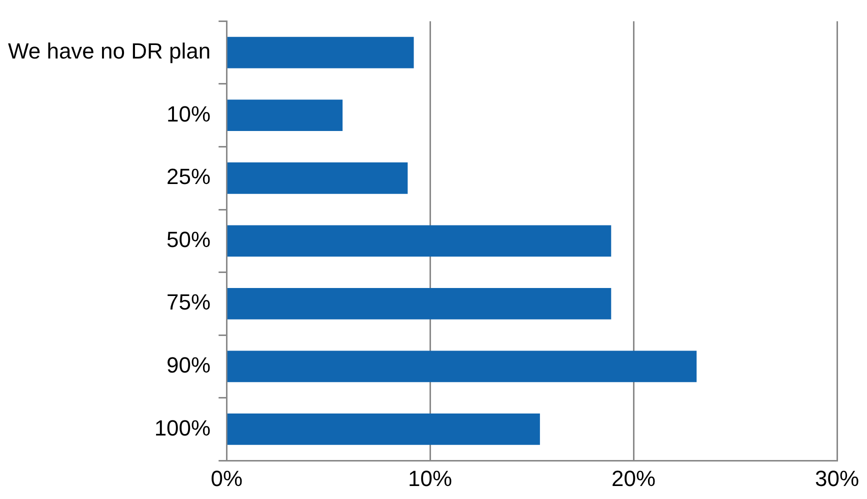 This screenshot has width=867, height=499. What do you see at coordinates (188, 239) in the screenshot?
I see `y-tick-label: 50%` at bounding box center [188, 239].